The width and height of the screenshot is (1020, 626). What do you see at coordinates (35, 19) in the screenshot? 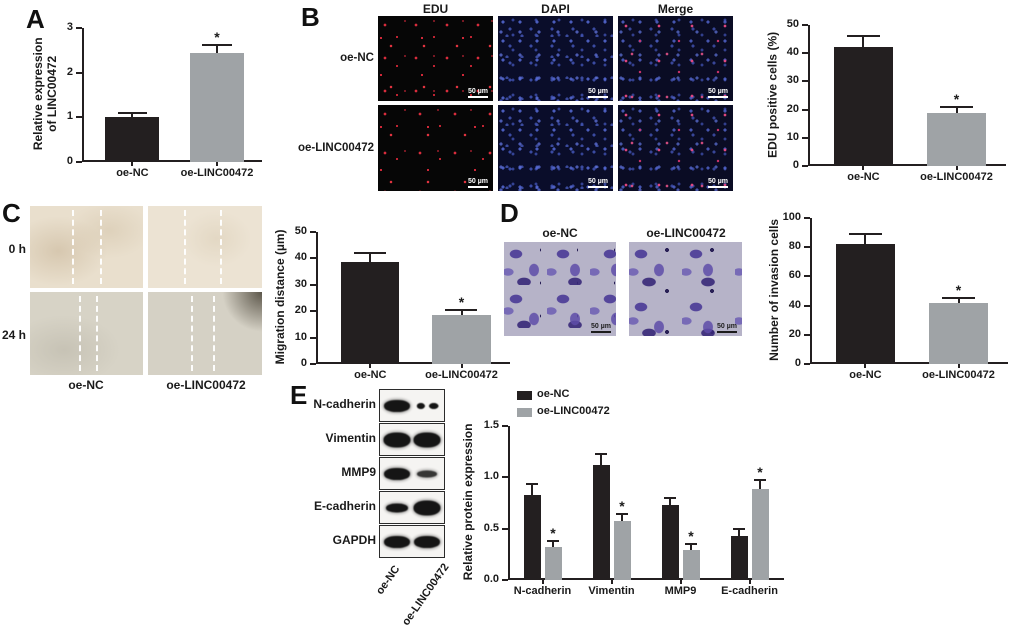
I see `panel-a-label: A` at bounding box center [35, 19].